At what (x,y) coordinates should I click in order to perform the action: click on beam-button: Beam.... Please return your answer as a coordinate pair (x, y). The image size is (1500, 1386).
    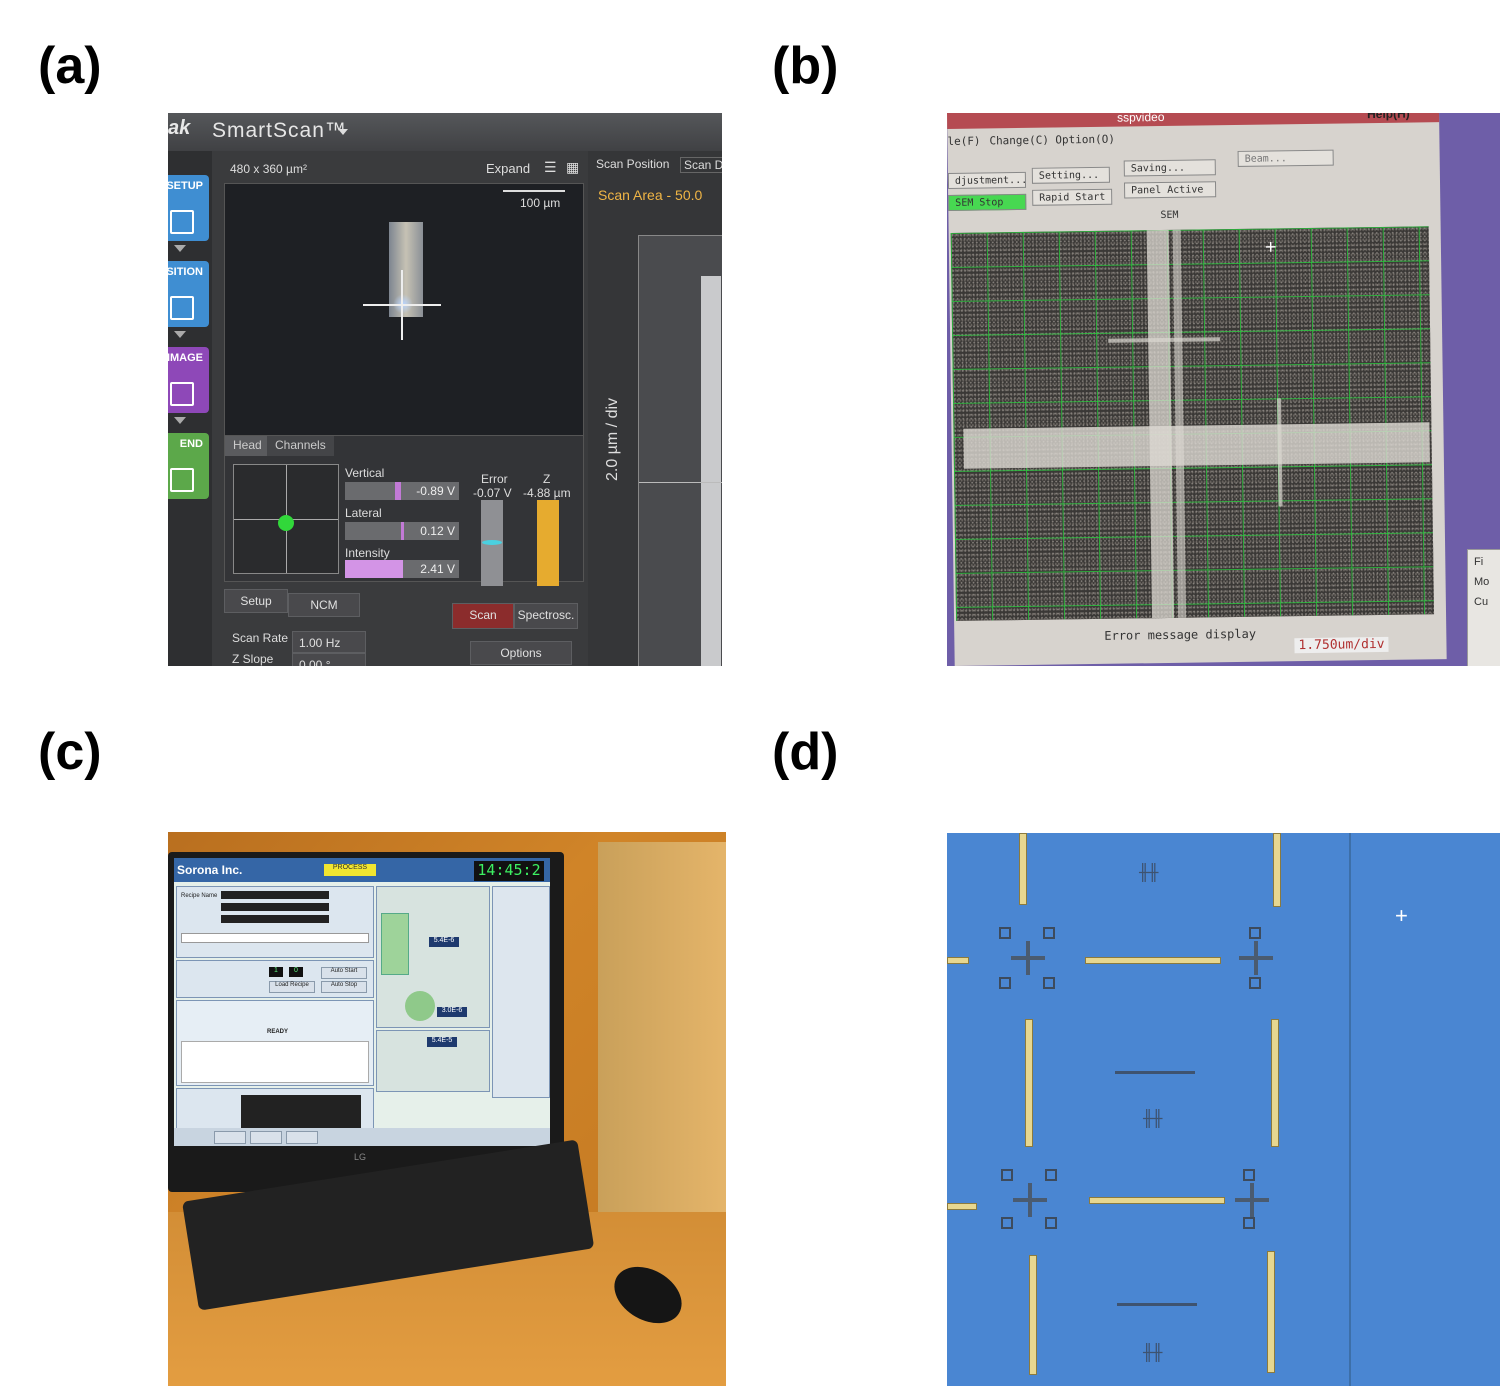
    Looking at the image, I should click on (1285, 158).